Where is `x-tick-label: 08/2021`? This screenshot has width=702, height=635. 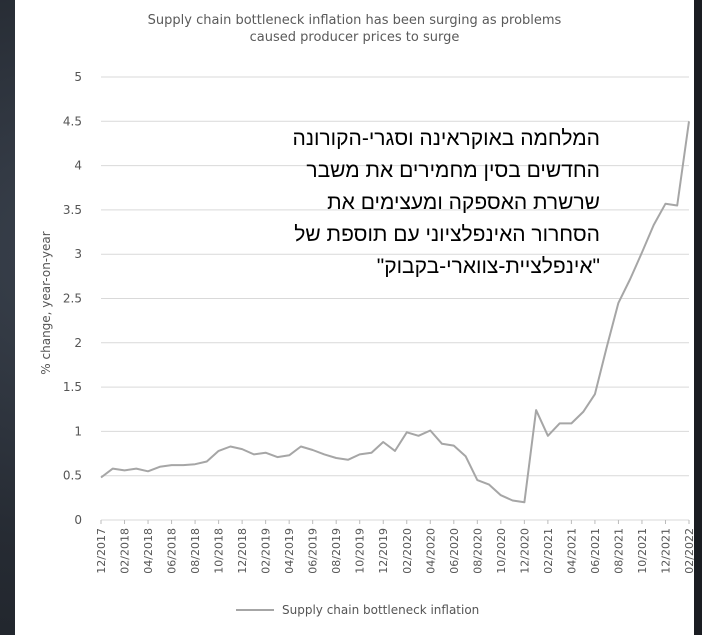
x-tick-label: 08/2021 is located at coordinates (618, 551).